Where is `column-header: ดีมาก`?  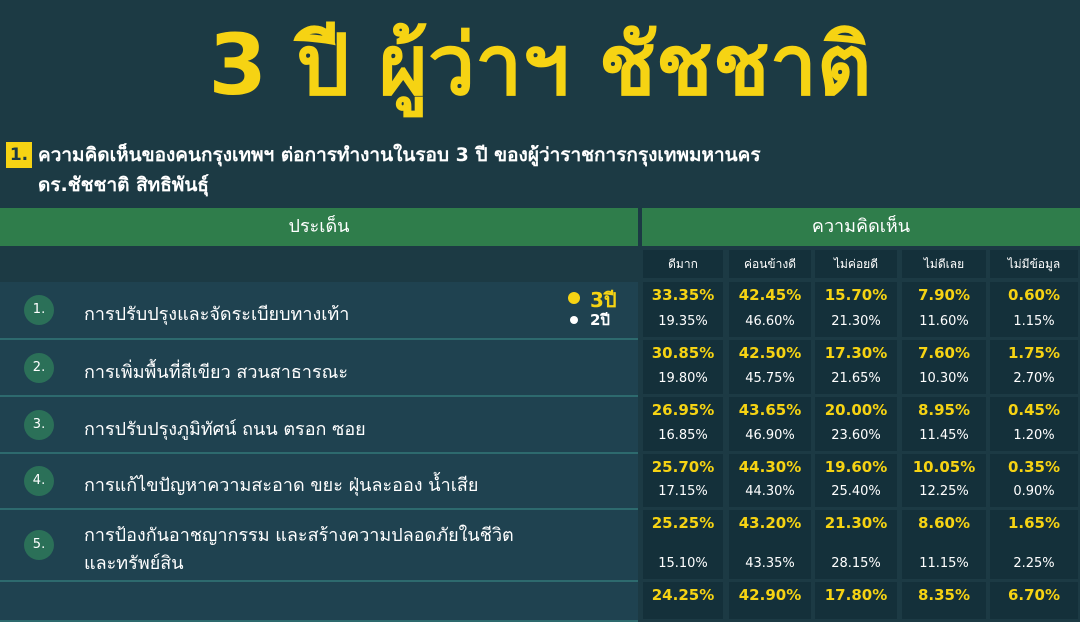 column-header: ดีมาก is located at coordinates (683, 264).